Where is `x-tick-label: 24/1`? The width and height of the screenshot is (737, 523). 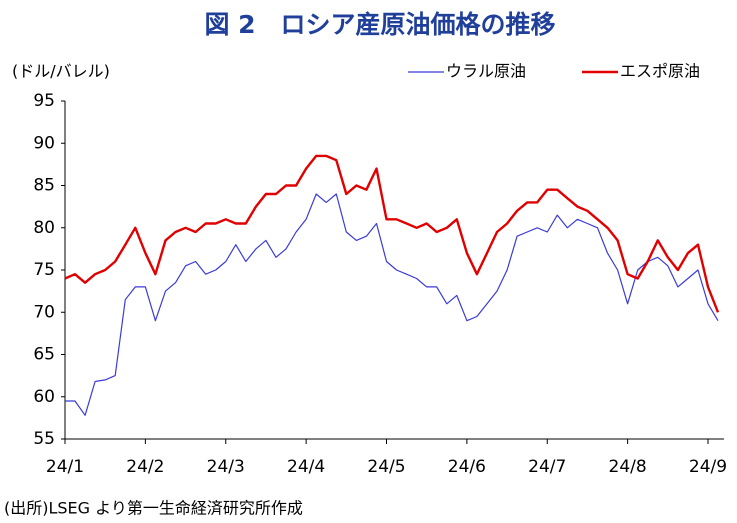 x-tick-label: 24/1 is located at coordinates (65, 467).